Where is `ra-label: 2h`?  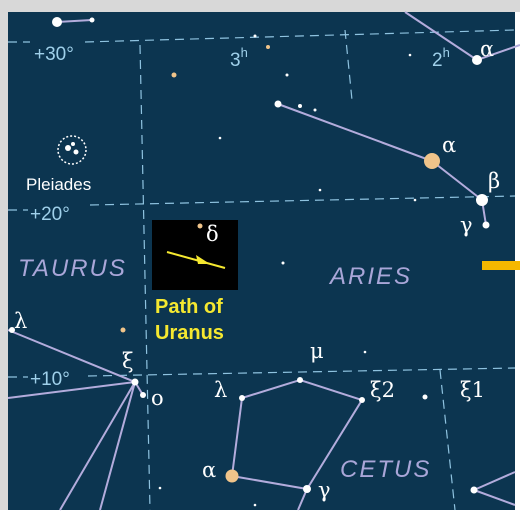
ra-label: 2h is located at coordinates (441, 58).